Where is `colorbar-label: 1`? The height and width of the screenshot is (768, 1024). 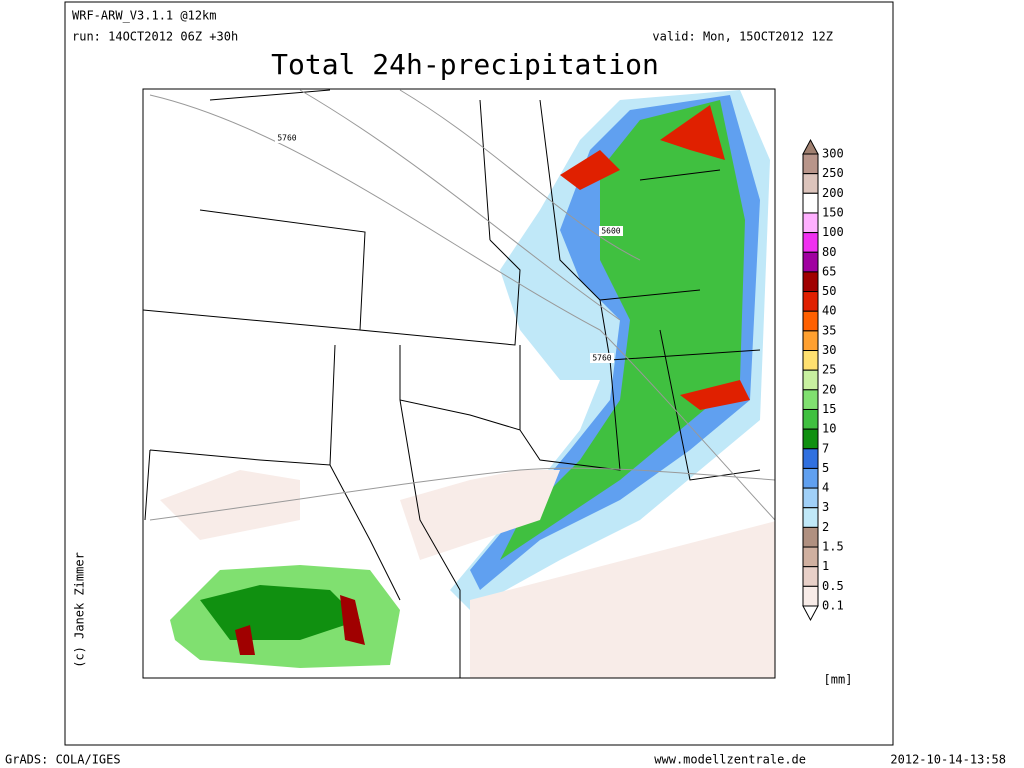
colorbar-label: 1 is located at coordinates (825, 566).